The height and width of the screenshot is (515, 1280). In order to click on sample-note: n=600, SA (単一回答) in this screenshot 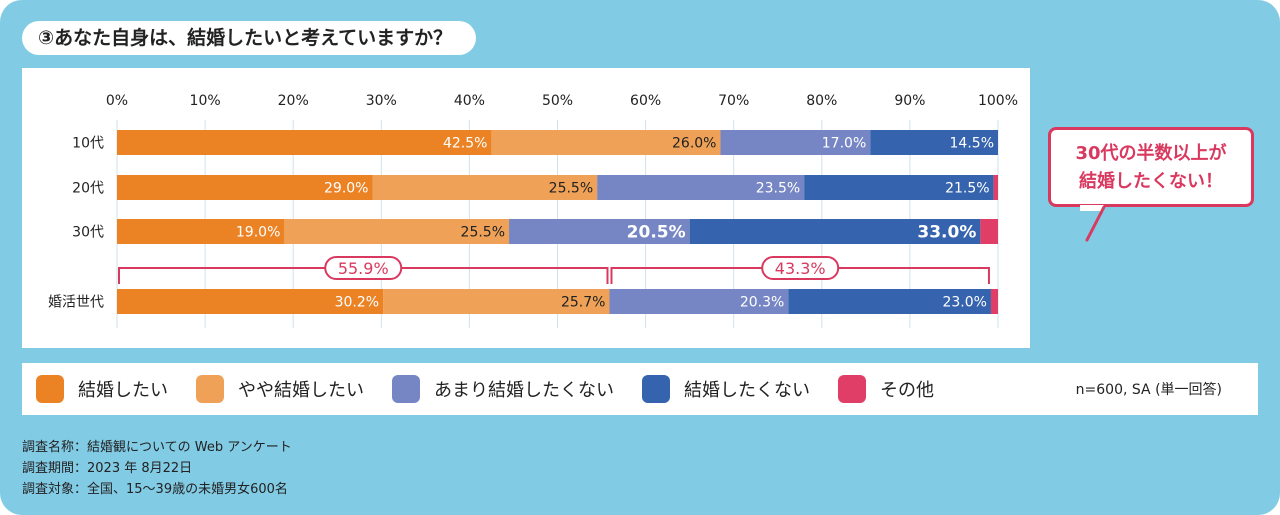, I will do `click(1148, 390)`.